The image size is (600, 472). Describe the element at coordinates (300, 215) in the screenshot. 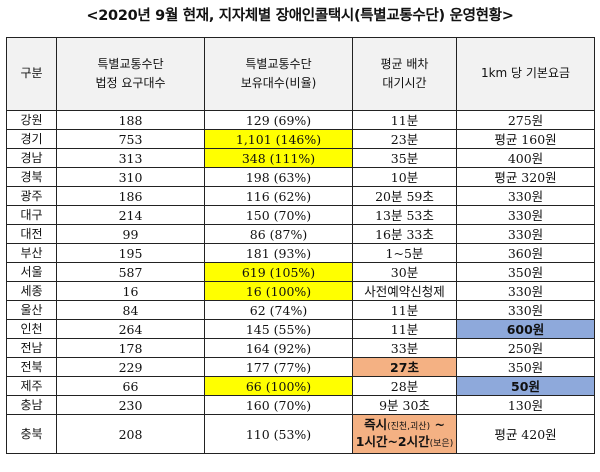

I see `table-row: 대구 214 150 (70%) 13분 53초 330원` at that location.